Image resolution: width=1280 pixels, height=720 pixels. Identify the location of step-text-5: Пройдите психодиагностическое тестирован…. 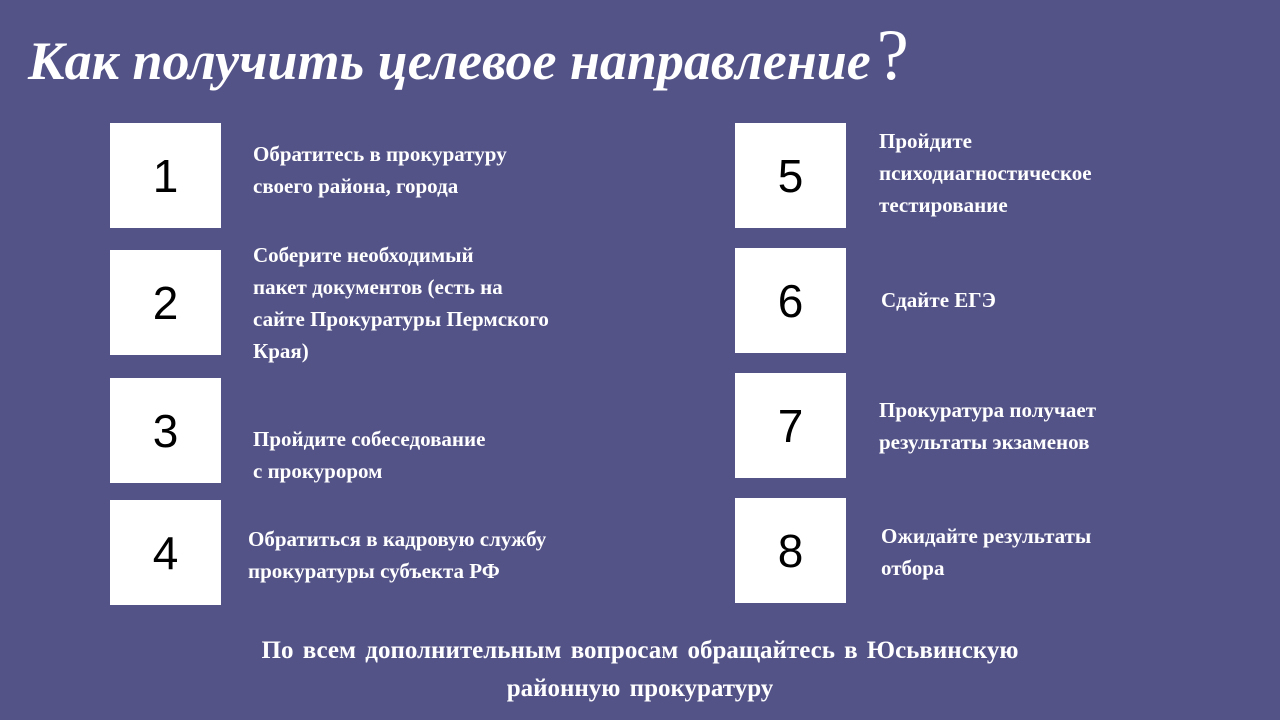
(985, 173).